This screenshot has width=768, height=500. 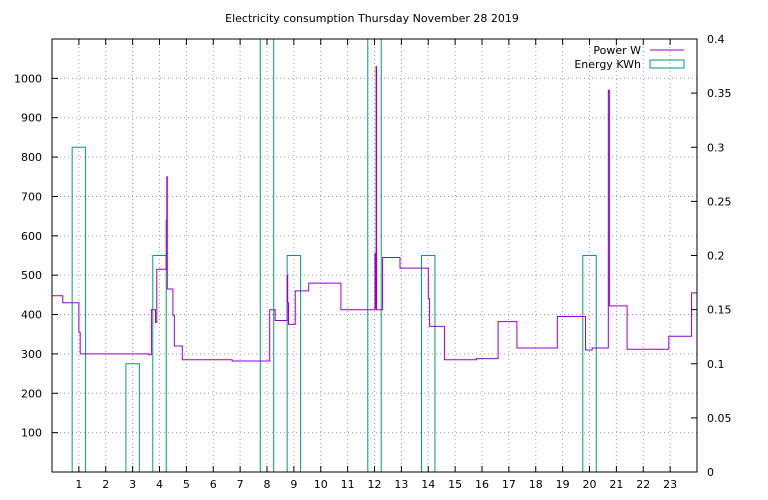 What do you see at coordinates (375, 484) in the screenshot?
I see `x-tick-label: 12` at bounding box center [375, 484].